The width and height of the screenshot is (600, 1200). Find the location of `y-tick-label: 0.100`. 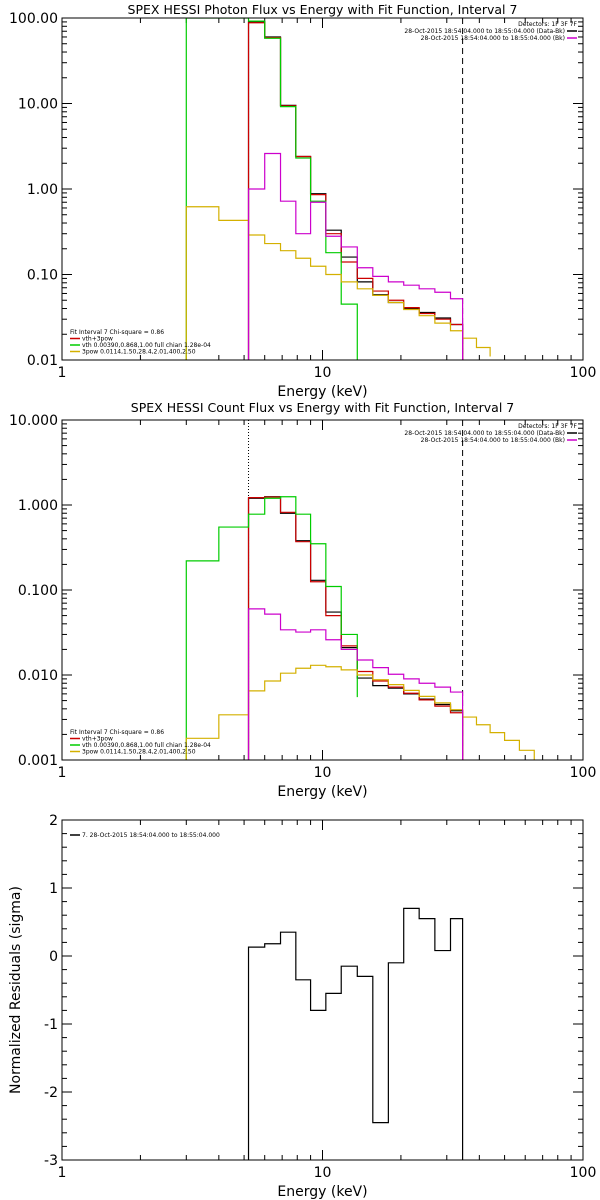

y-tick-label: 0.100 is located at coordinates (38, 591).